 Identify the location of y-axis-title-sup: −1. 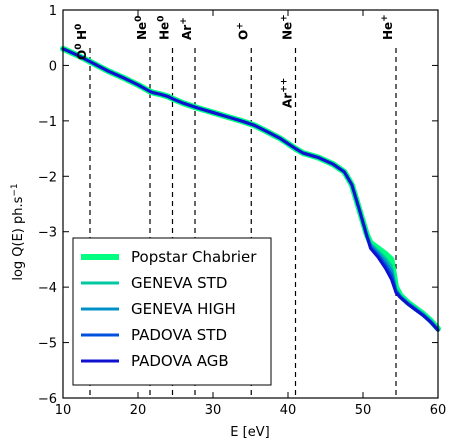
(15, 189).